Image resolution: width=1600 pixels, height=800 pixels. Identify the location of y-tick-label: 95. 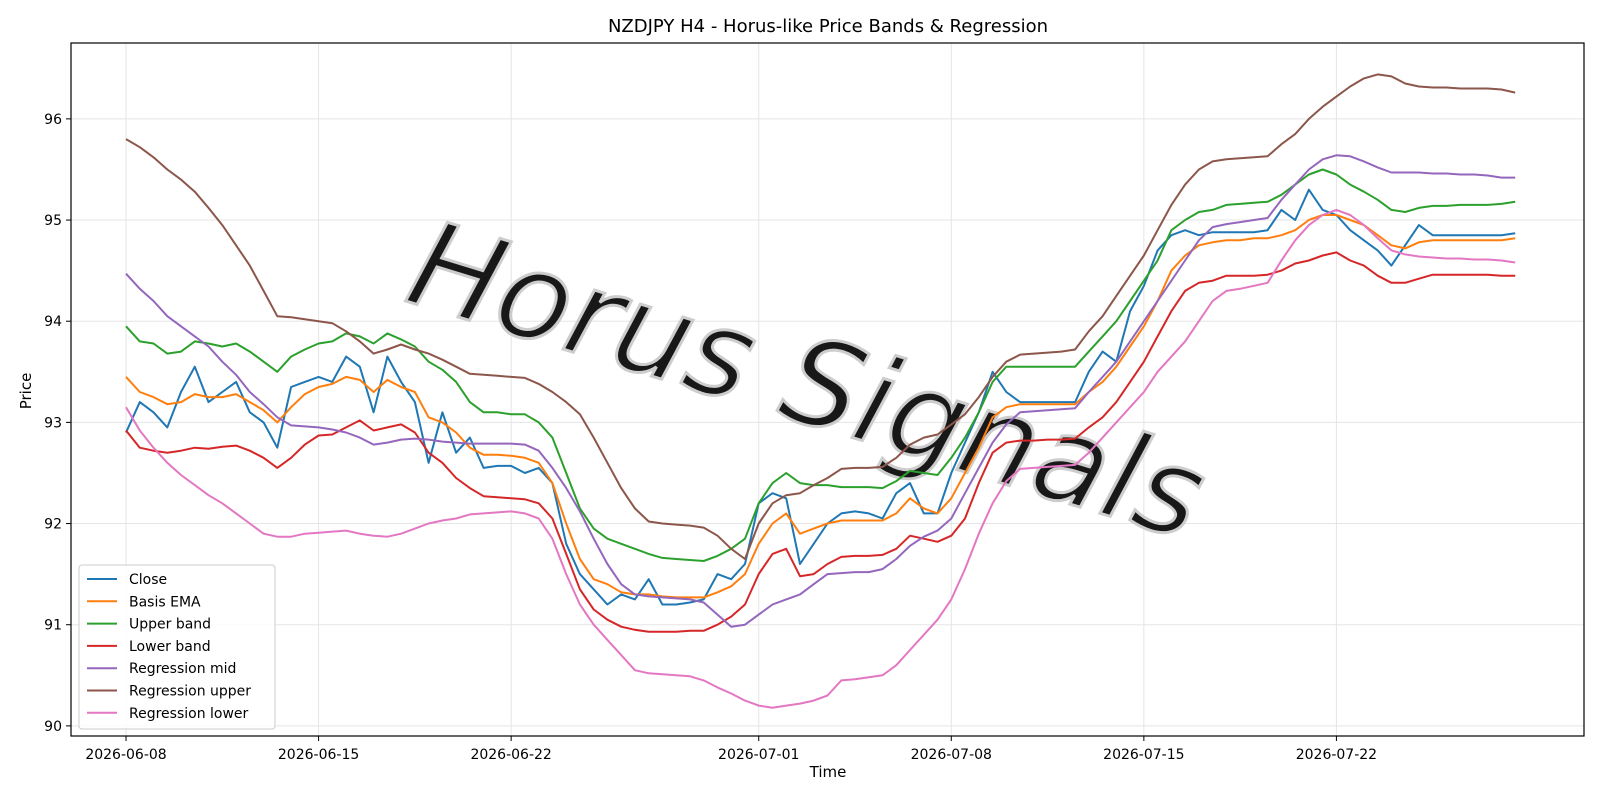
(53, 221).